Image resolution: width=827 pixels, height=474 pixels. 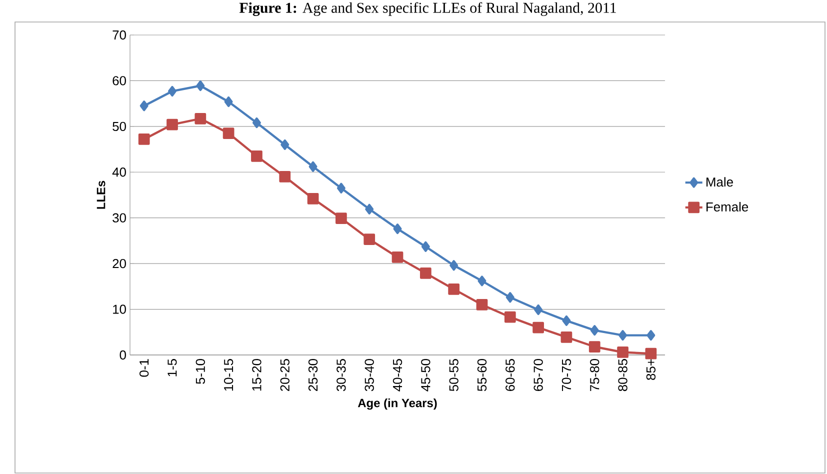 I want to click on x-tick-label: 85+, so click(x=651, y=369).